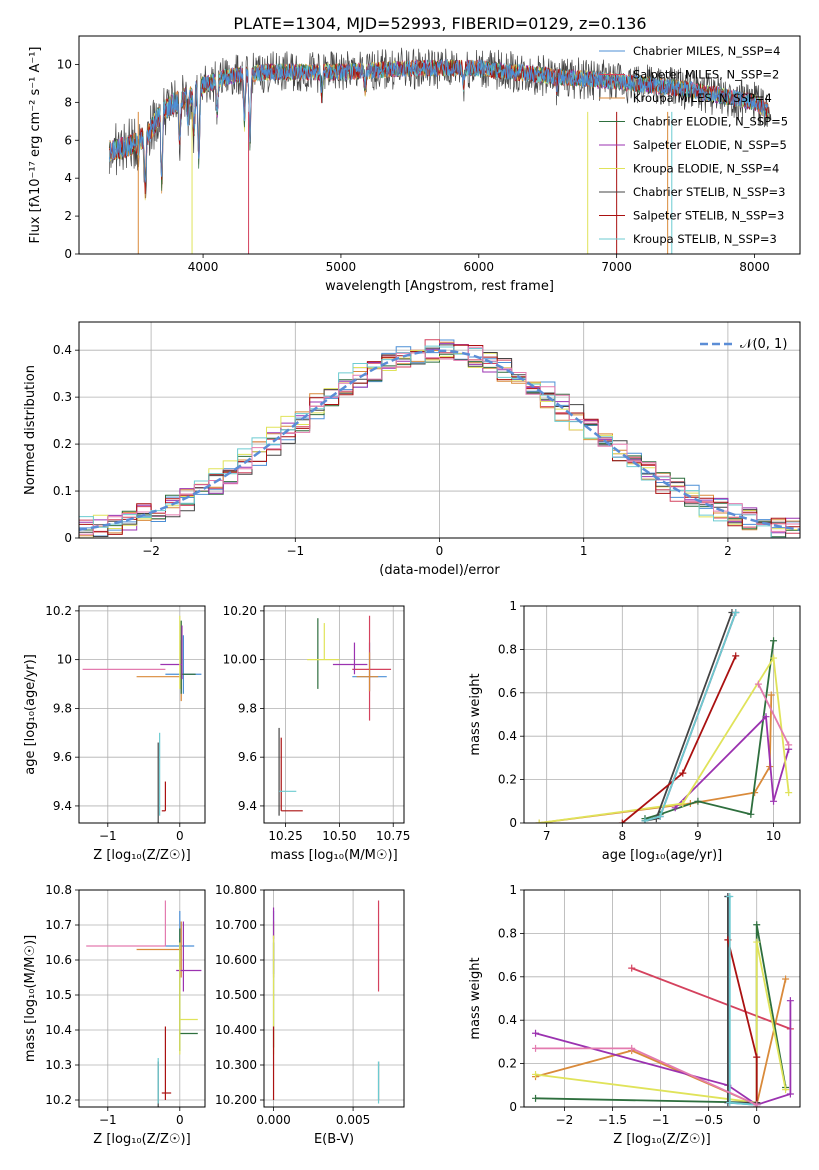 The image size is (819, 1170). Describe the element at coordinates (236, 890) in the screenshot. I see `y-tick-label: 10.800` at that location.